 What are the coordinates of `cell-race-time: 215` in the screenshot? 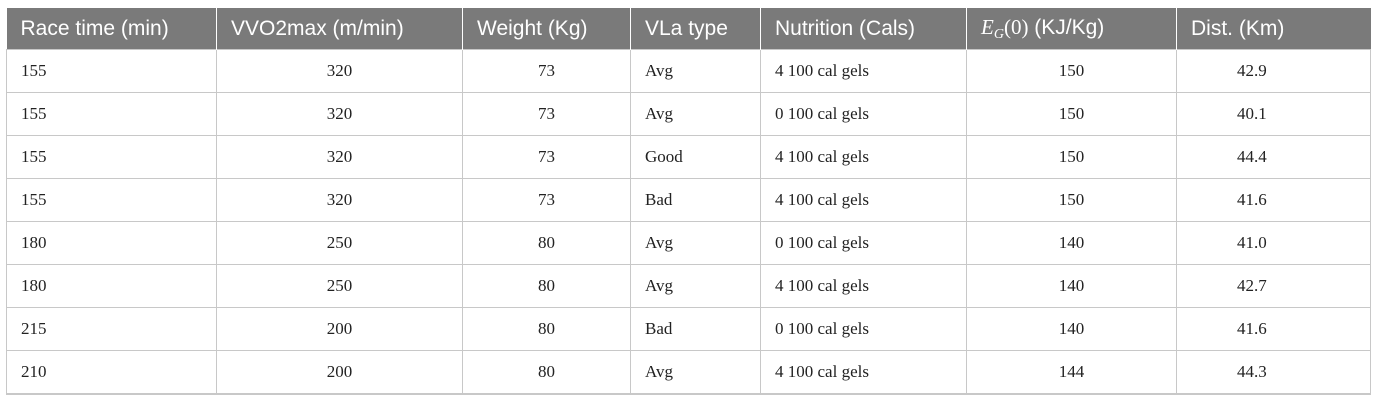 It's located at (111, 329).